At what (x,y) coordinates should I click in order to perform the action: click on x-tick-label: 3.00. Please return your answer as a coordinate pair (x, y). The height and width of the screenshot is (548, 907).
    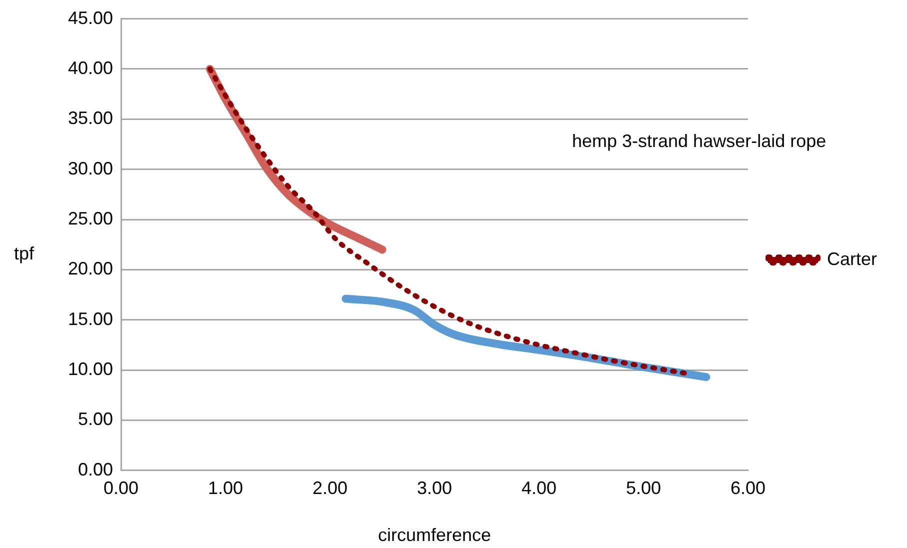
    Looking at the image, I should click on (434, 488).